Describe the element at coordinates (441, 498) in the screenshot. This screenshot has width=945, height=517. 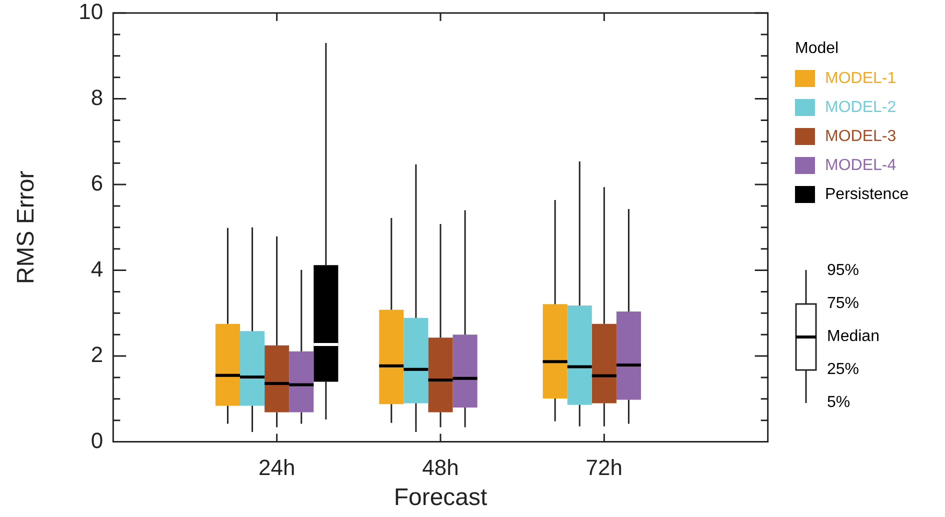
I see `x-axis-title: Forecast` at that location.